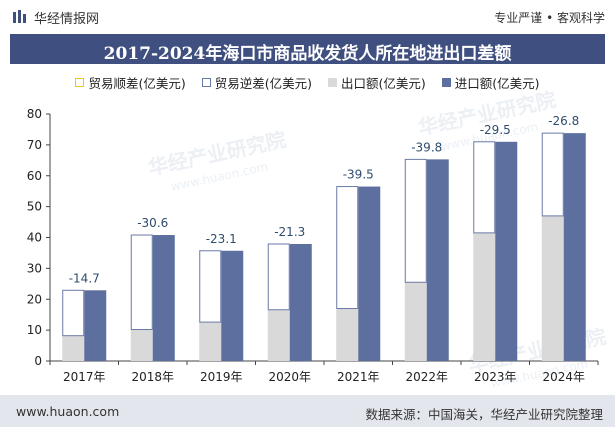  Describe the element at coordinates (563, 377) in the screenshot. I see `x-tick-label: 2024年` at that location.